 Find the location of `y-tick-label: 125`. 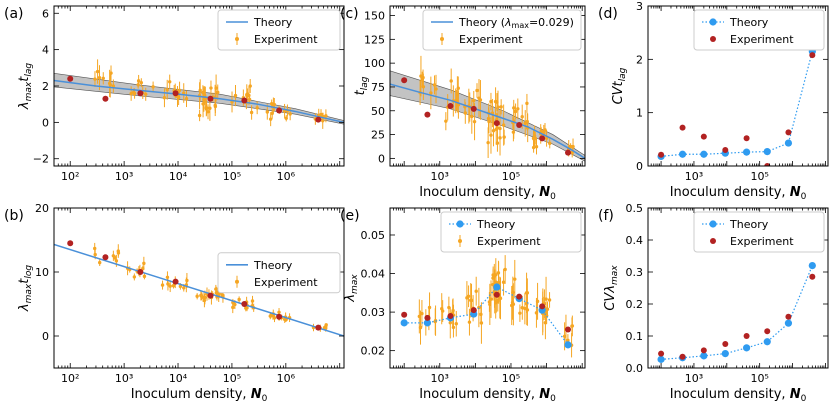

y-tick-label: 125 is located at coordinates (374, 39).